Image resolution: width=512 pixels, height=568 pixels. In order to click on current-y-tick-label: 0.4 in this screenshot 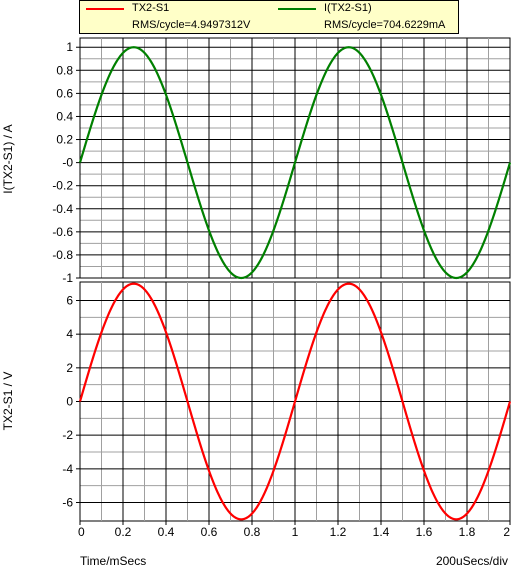, I will do `click(64, 116)`.